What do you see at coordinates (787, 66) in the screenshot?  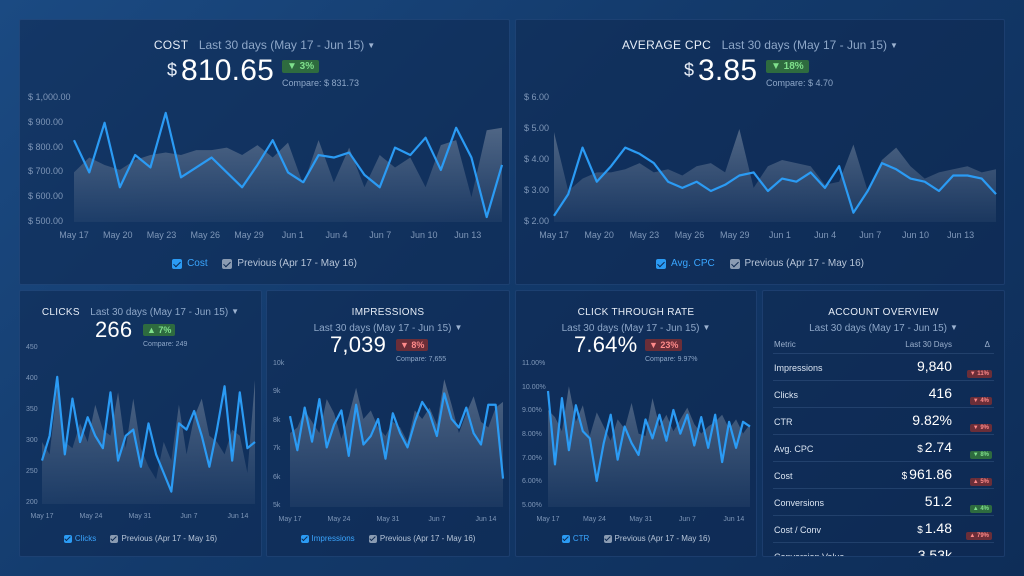 I see `cpc-change-badge: ▼ 18%` at bounding box center [787, 66].